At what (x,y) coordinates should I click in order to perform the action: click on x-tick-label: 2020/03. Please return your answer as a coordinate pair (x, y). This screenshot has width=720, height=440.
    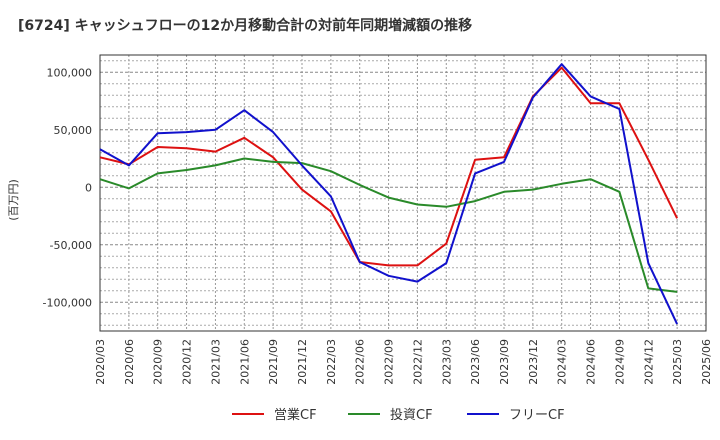
    Looking at the image, I should click on (100, 362).